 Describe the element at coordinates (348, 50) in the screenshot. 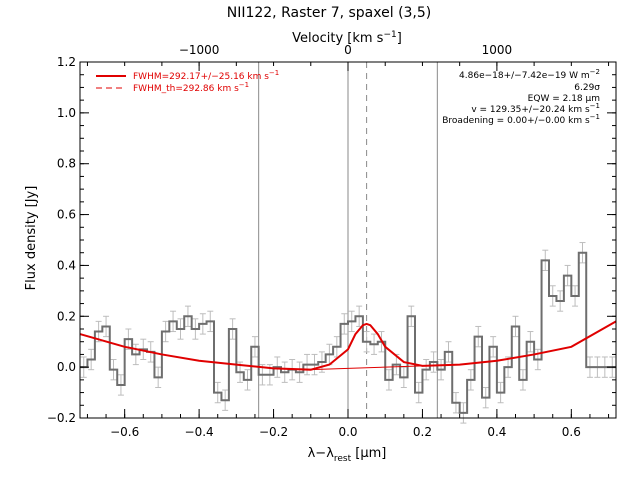

I see `top-tick-label: 0` at that location.